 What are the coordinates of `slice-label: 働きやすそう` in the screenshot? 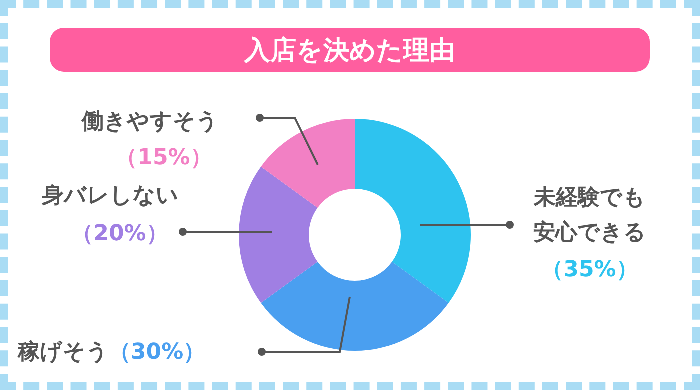 It's located at (150, 122).